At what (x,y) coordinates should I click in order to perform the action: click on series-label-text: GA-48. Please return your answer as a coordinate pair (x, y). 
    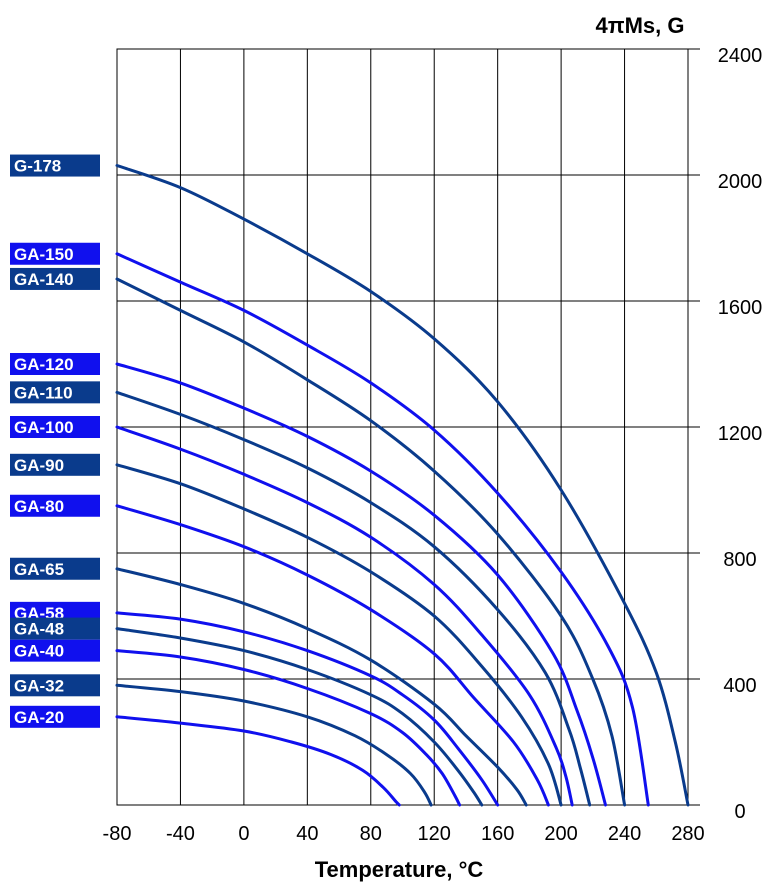
    Looking at the image, I should click on (39, 629).